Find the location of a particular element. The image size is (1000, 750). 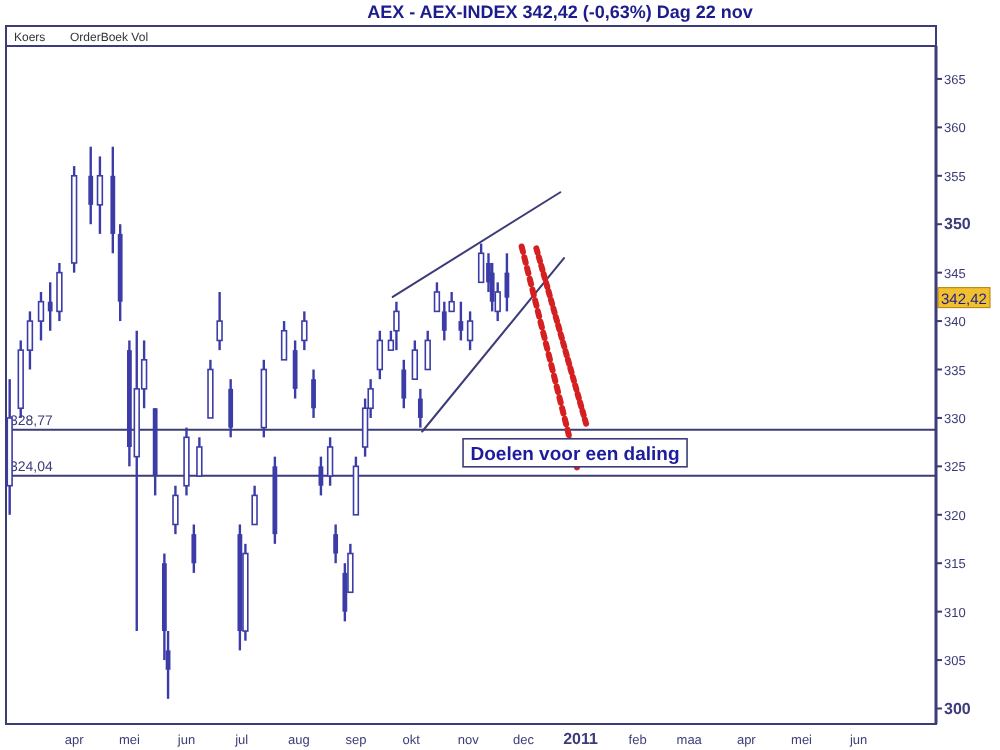

x-tick-label: 2011 is located at coordinates (581, 739).